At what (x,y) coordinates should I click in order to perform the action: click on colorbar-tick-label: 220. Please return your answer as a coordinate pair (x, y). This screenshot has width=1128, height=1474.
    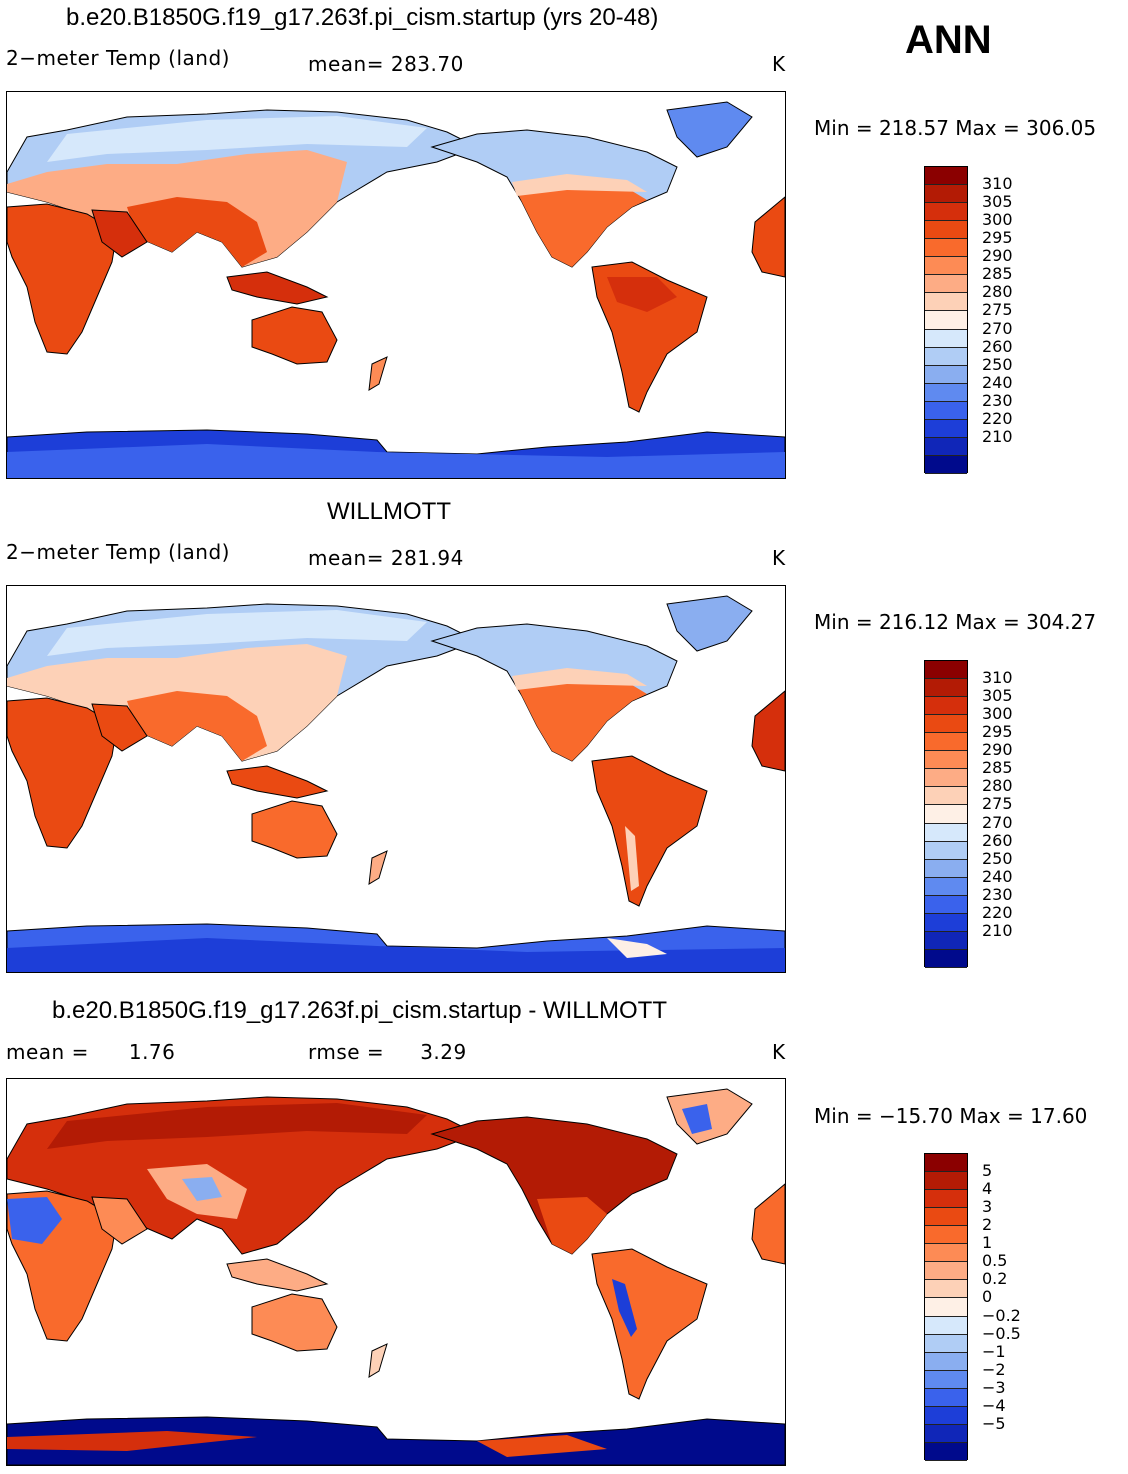
    Looking at the image, I should click on (997, 418).